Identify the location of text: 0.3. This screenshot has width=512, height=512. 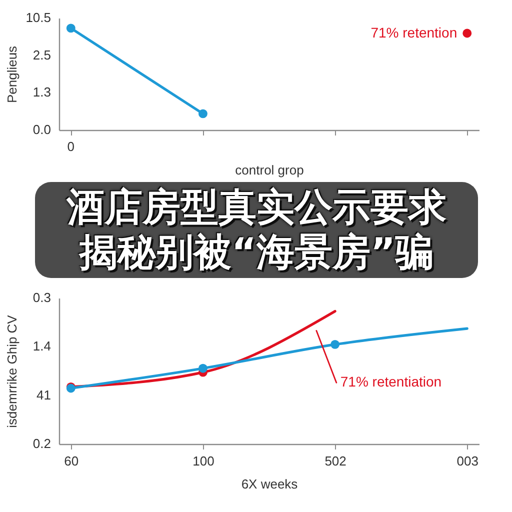
(41, 297).